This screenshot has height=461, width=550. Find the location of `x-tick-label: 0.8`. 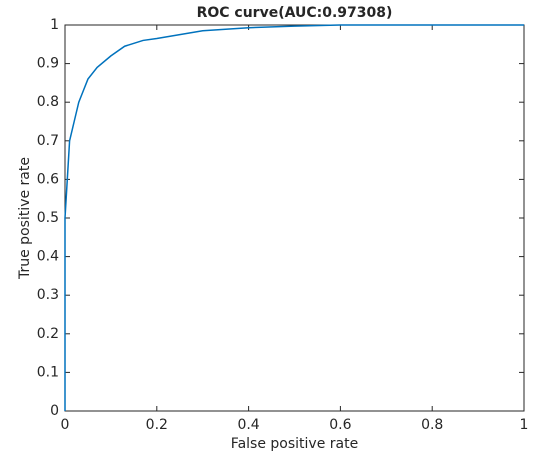

x-tick-label: 0.8 is located at coordinates (432, 425).